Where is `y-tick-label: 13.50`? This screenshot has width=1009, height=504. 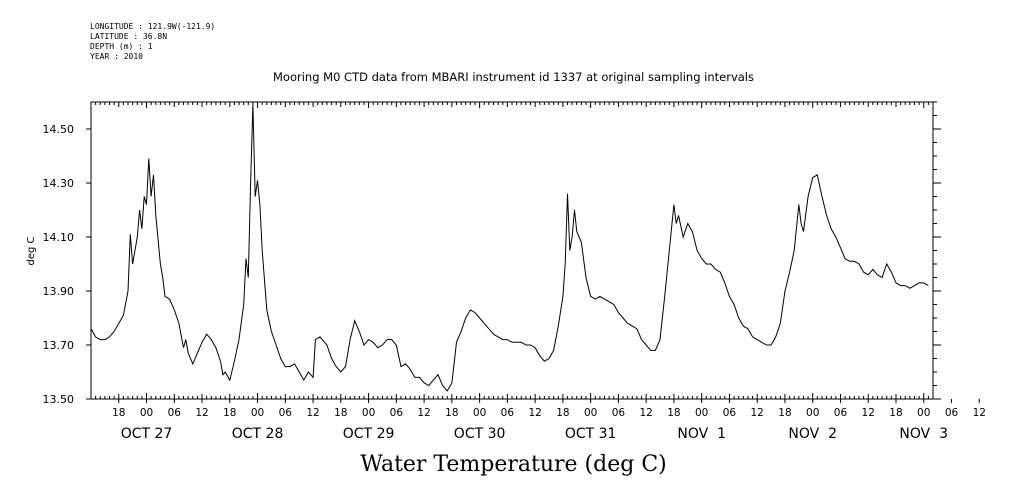
y-tick-label: 13.50 is located at coordinates (59, 399).